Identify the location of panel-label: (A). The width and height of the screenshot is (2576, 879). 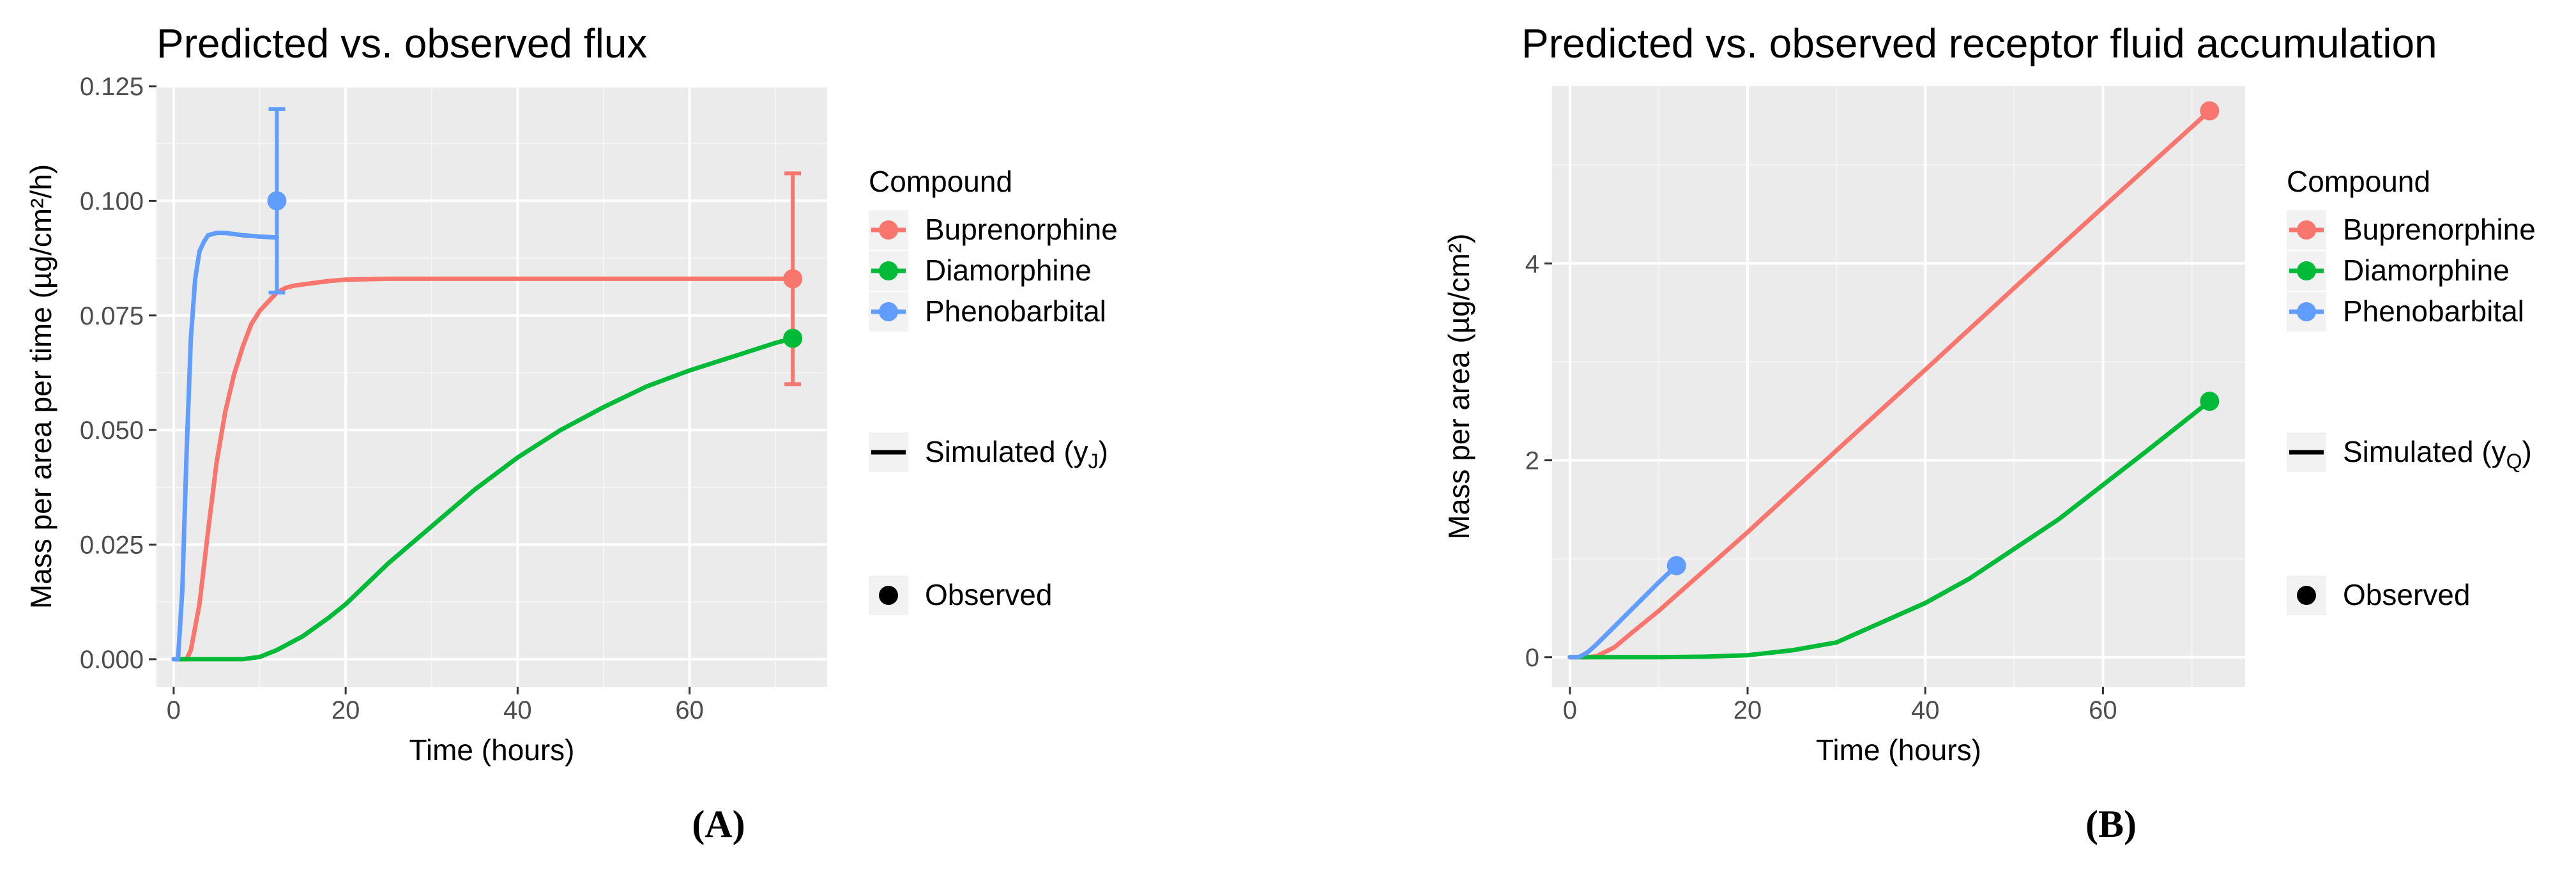
(718, 824).